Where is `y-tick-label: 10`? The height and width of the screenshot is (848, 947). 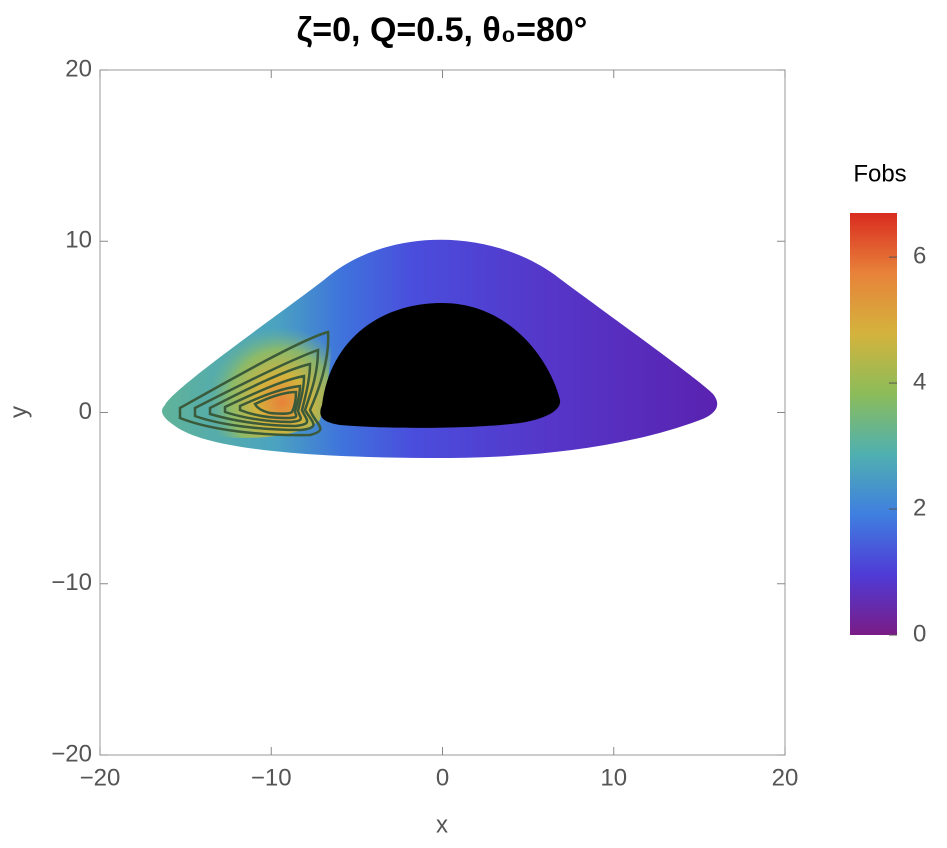
y-tick-label: 10 is located at coordinates (78, 240).